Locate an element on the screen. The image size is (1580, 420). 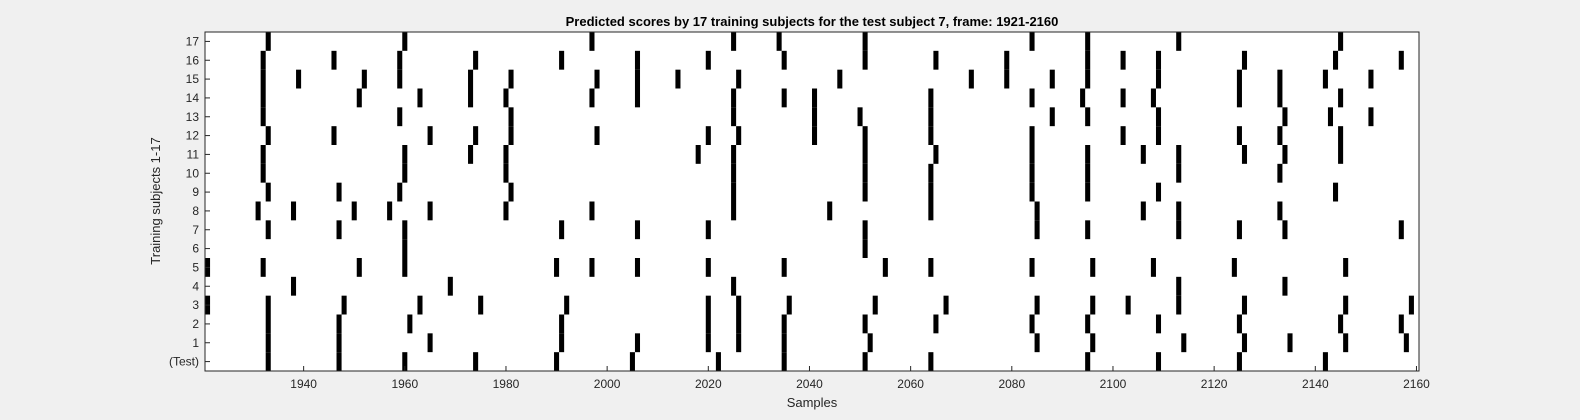
y-tick-label: 6 is located at coordinates (195, 249).